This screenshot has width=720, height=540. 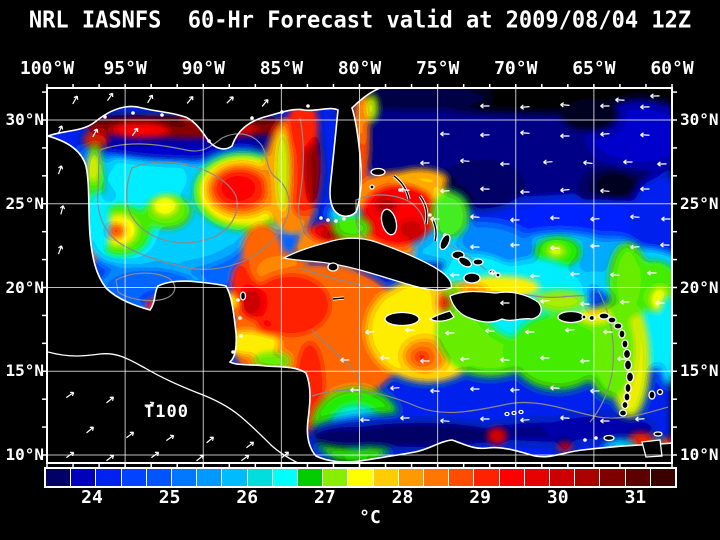 I want to click on colorbar, so click(x=360, y=477).